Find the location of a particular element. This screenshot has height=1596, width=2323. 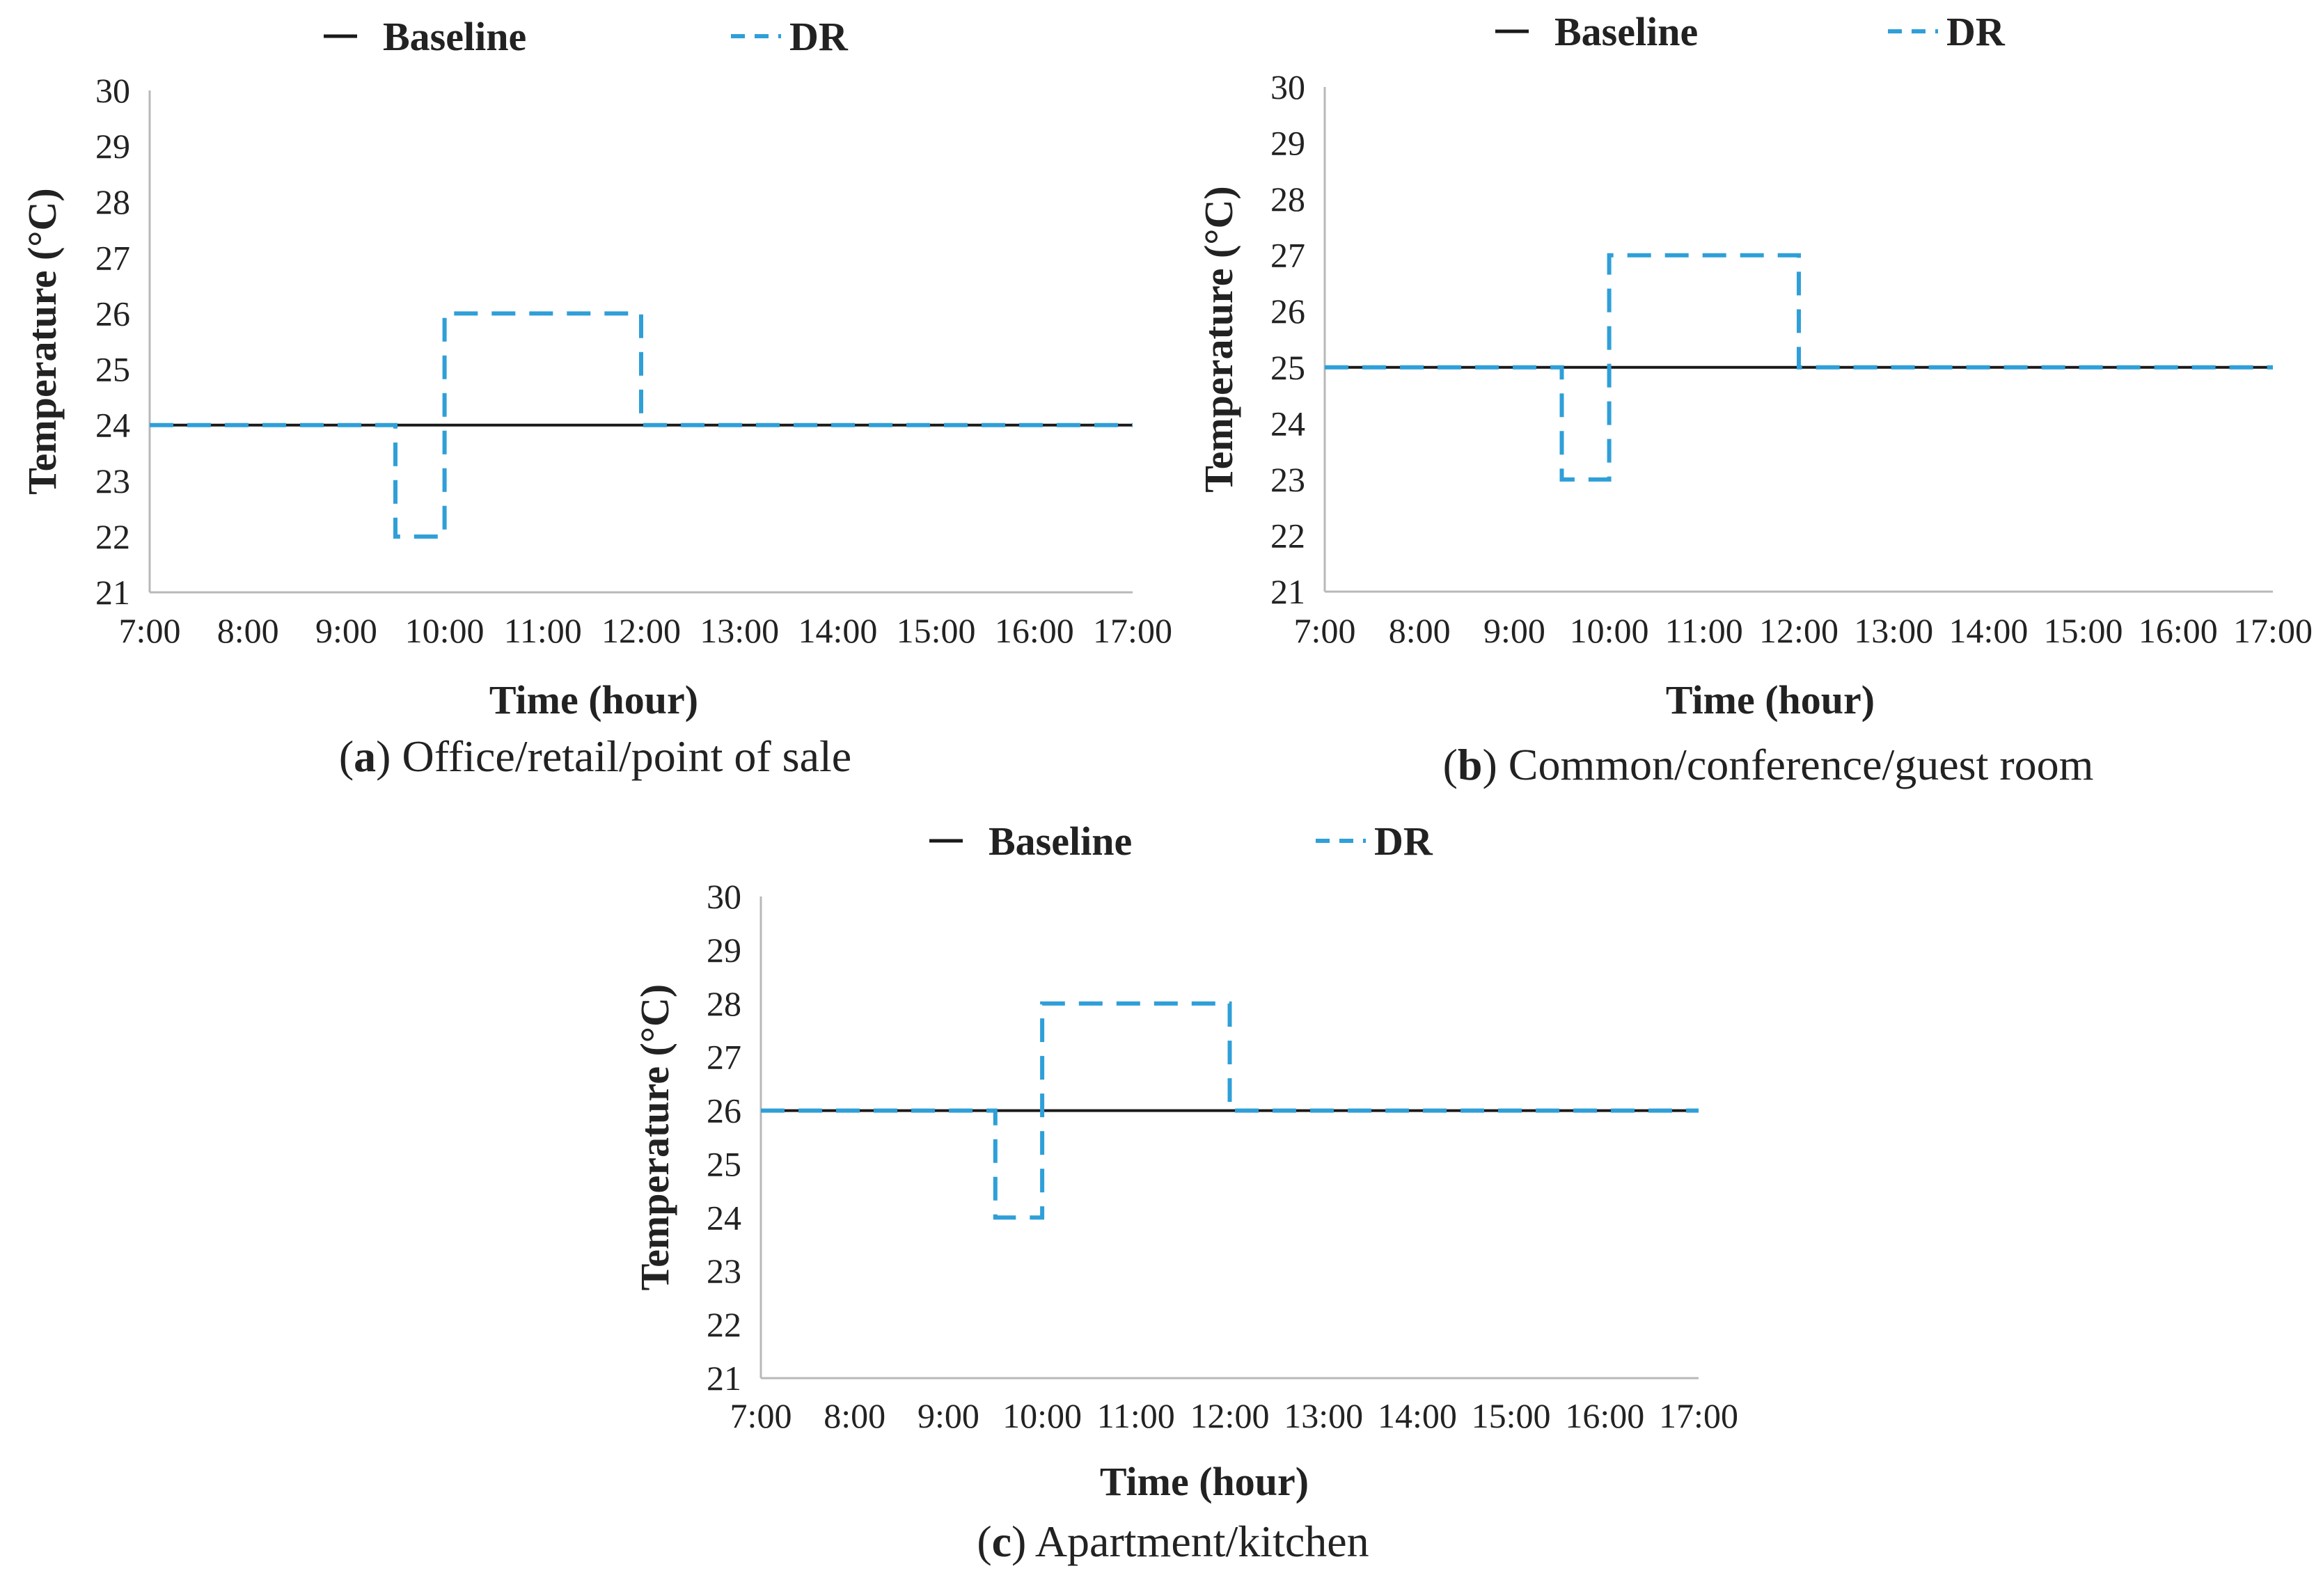

panel-caption: (b) Common/conference/guest room is located at coordinates (1768, 765).